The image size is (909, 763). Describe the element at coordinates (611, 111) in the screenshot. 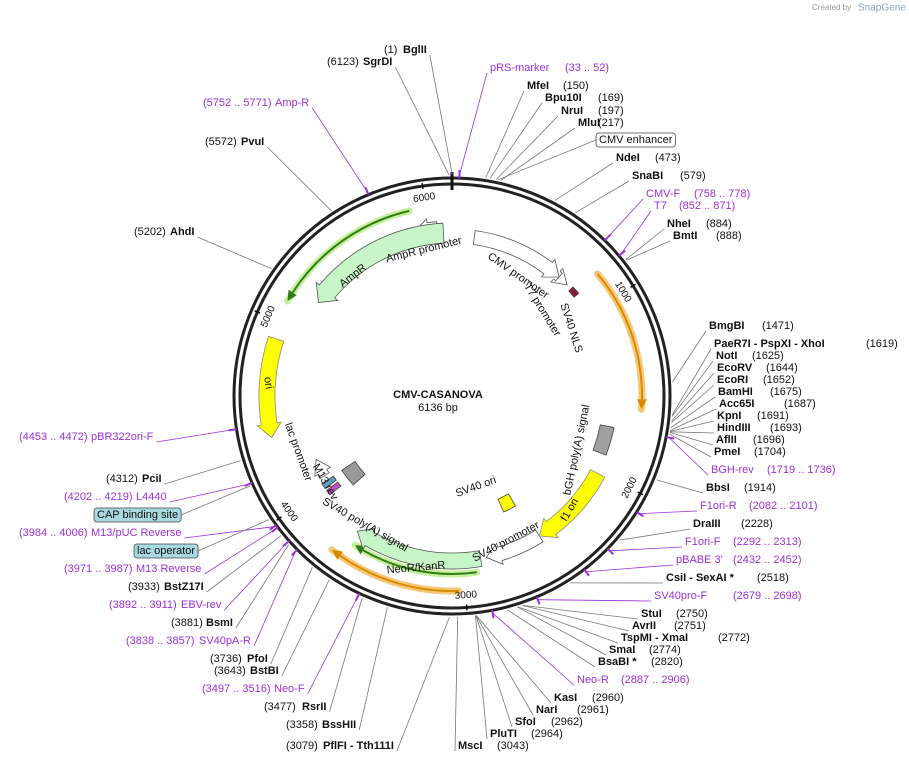

I see `site-position: (197)` at that location.